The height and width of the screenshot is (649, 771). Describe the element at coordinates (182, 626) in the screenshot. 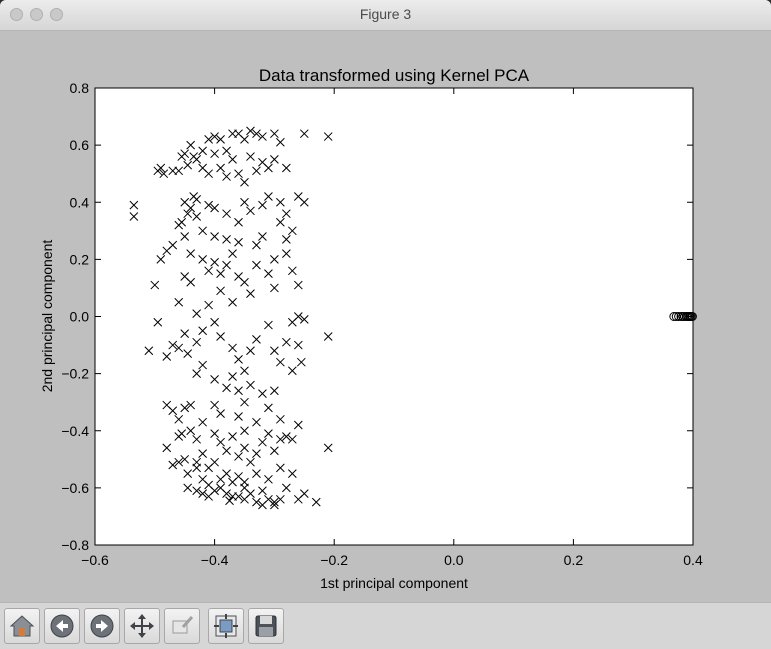

I see `zoom-button` at that location.